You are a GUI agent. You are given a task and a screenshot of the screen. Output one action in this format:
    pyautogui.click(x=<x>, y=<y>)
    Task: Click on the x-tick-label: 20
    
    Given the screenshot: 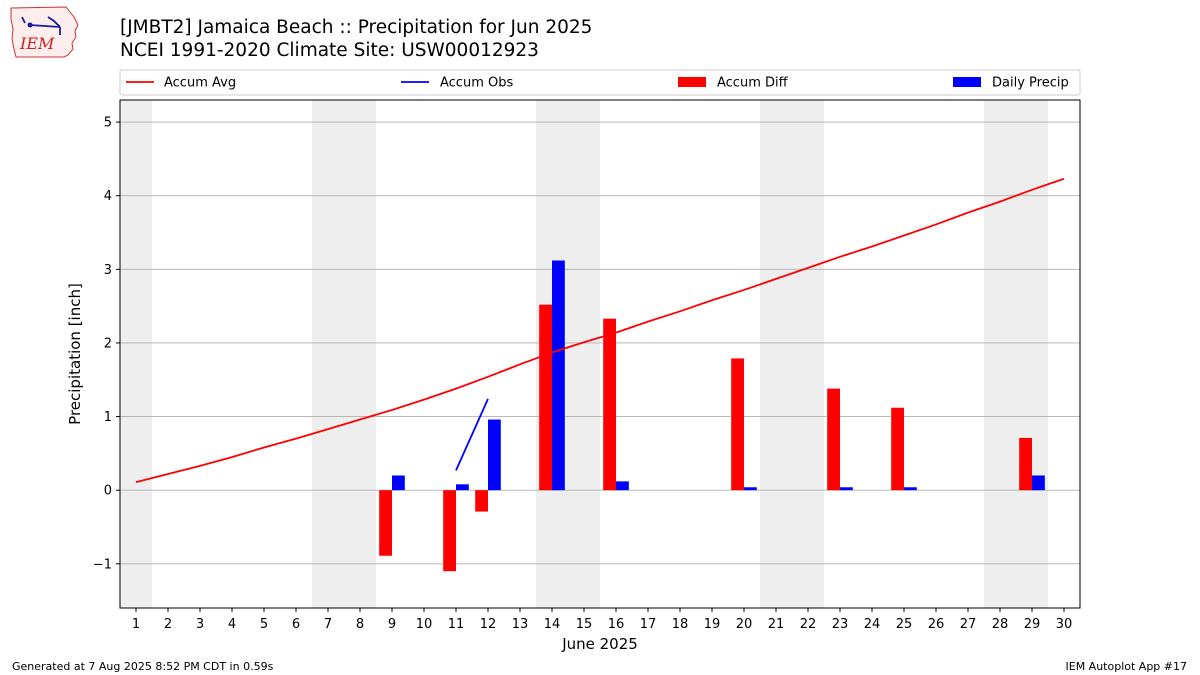 What is the action you would take?
    pyautogui.click(x=744, y=624)
    